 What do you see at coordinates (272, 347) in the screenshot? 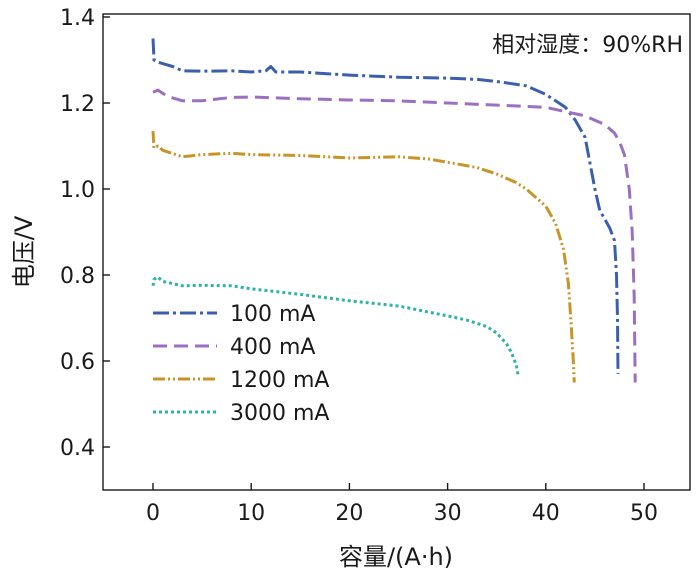
I see `legend-label: 400 mA` at bounding box center [272, 347].